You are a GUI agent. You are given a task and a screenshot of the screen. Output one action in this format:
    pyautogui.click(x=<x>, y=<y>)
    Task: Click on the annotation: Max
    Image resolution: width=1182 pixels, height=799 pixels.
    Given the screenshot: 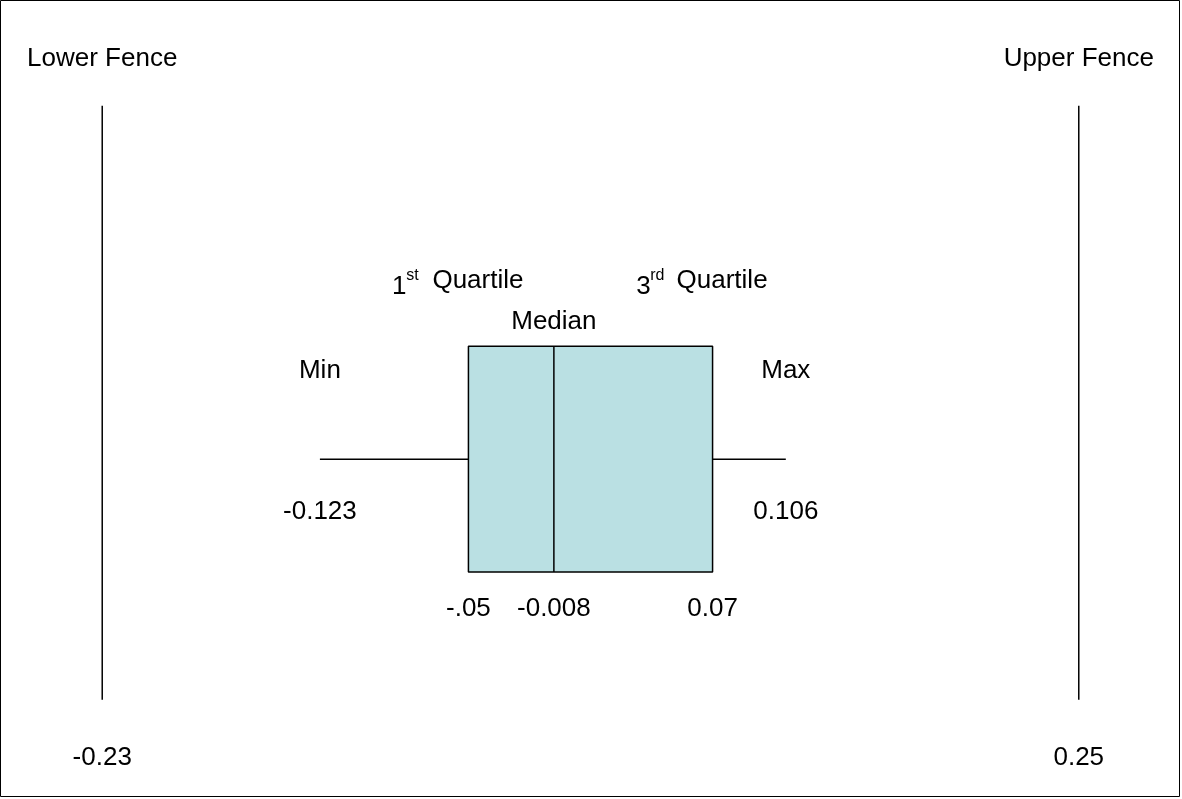 What is the action you would take?
    pyautogui.click(x=786, y=368)
    